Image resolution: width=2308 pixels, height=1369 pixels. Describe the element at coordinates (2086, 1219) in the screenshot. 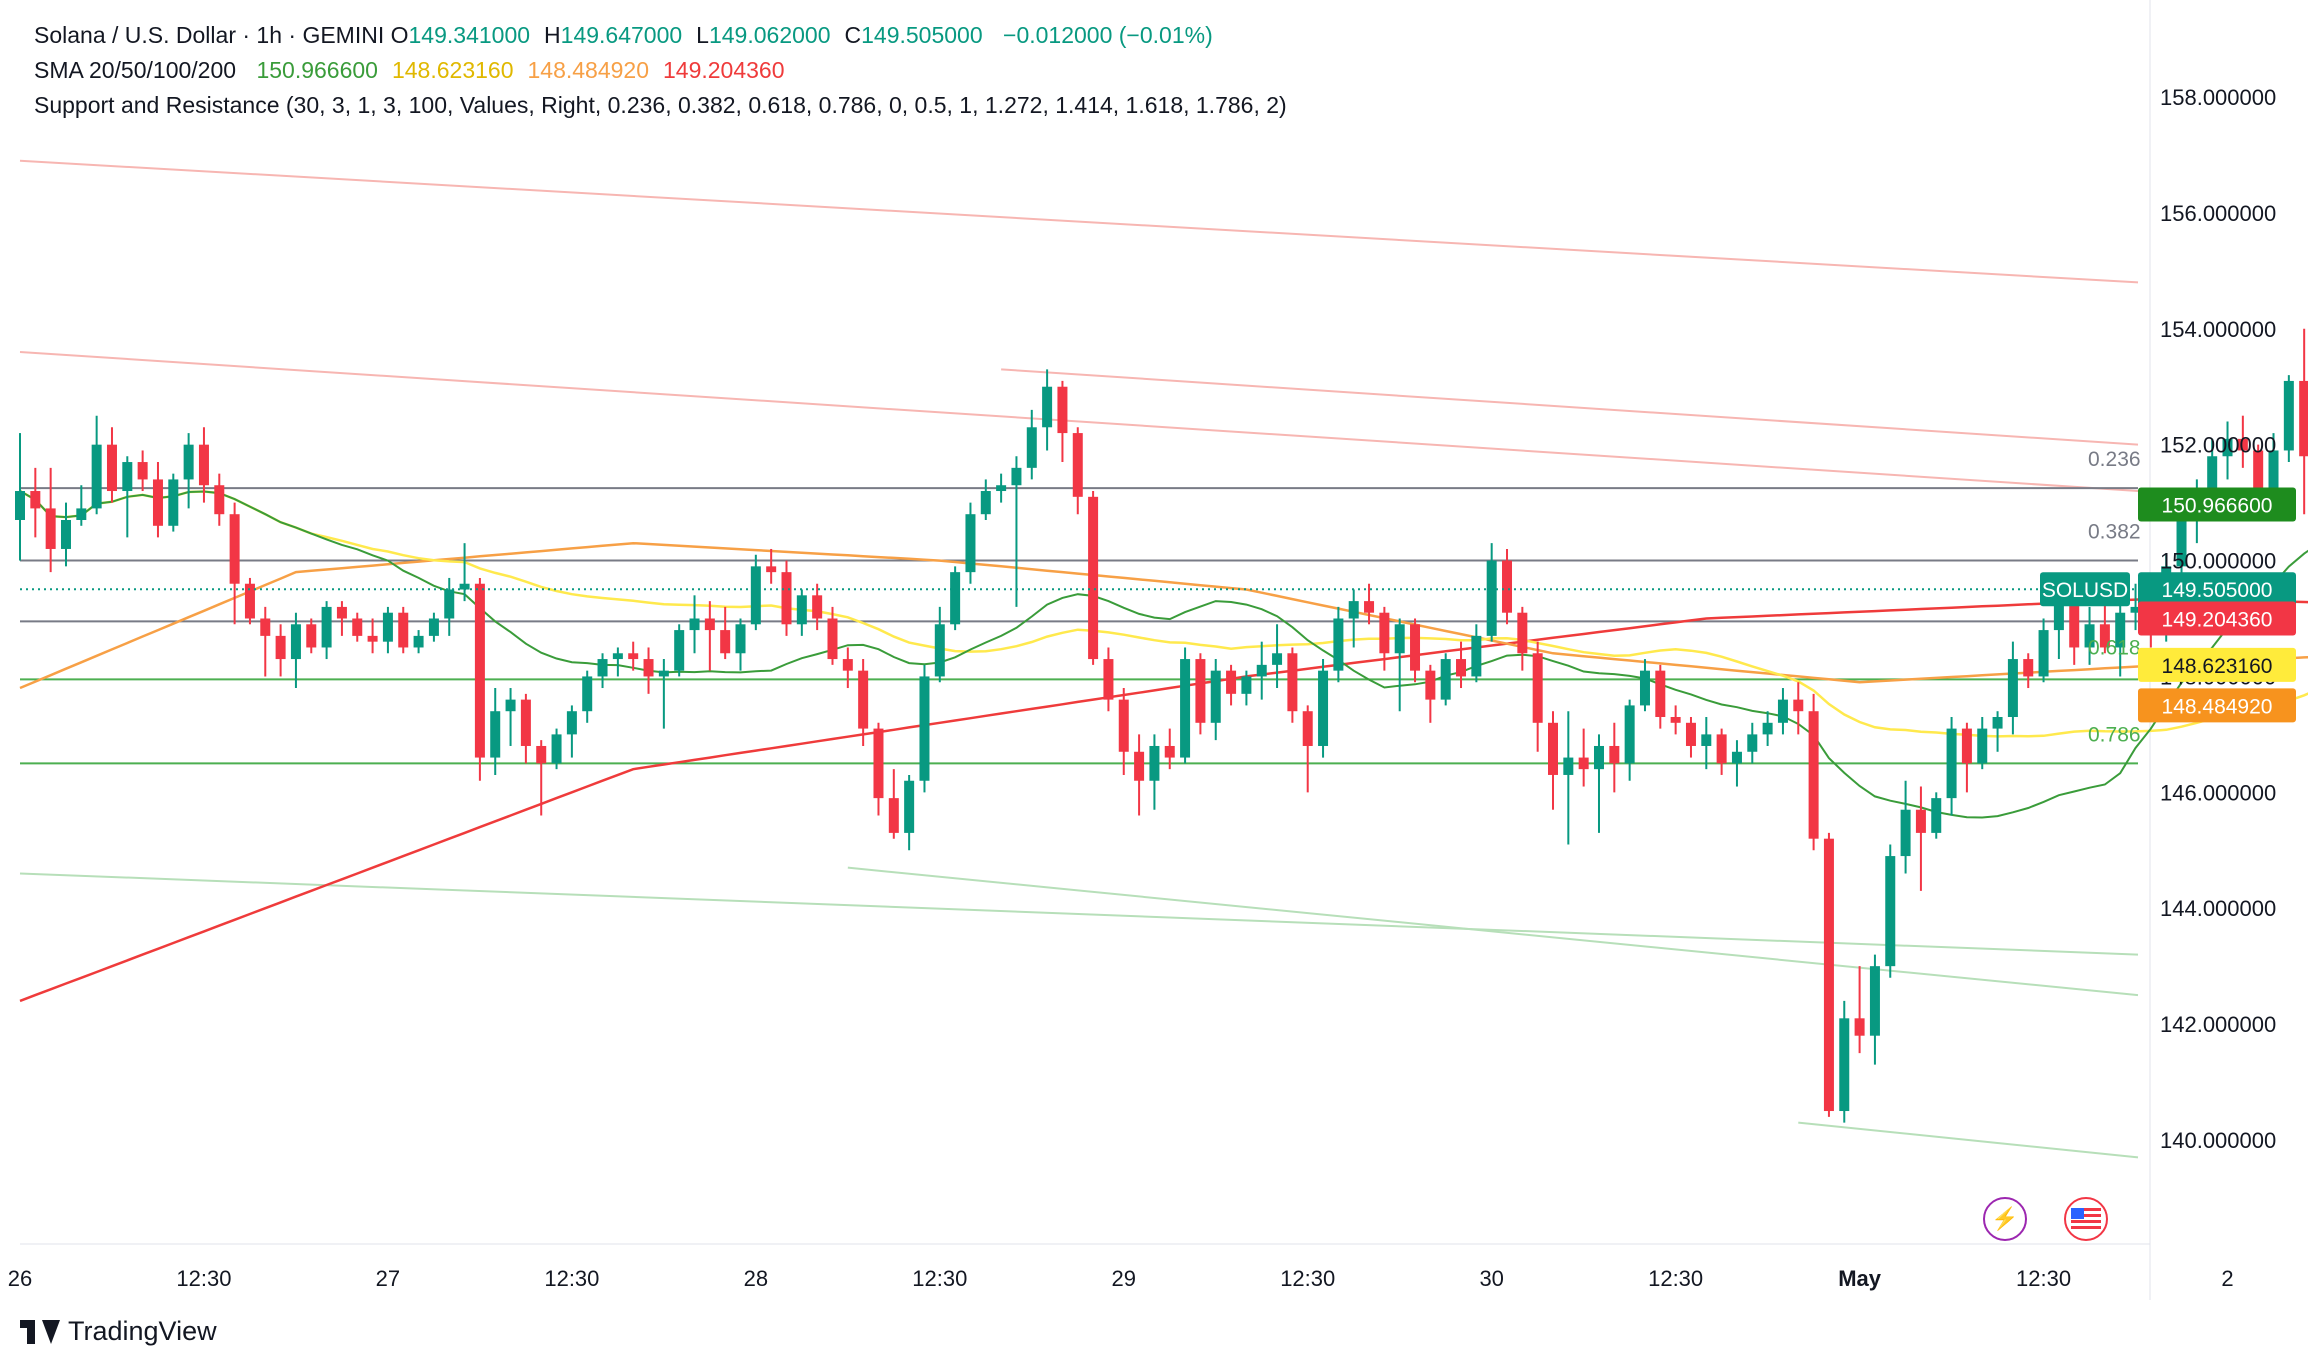

I see `us-flag-icon` at that location.